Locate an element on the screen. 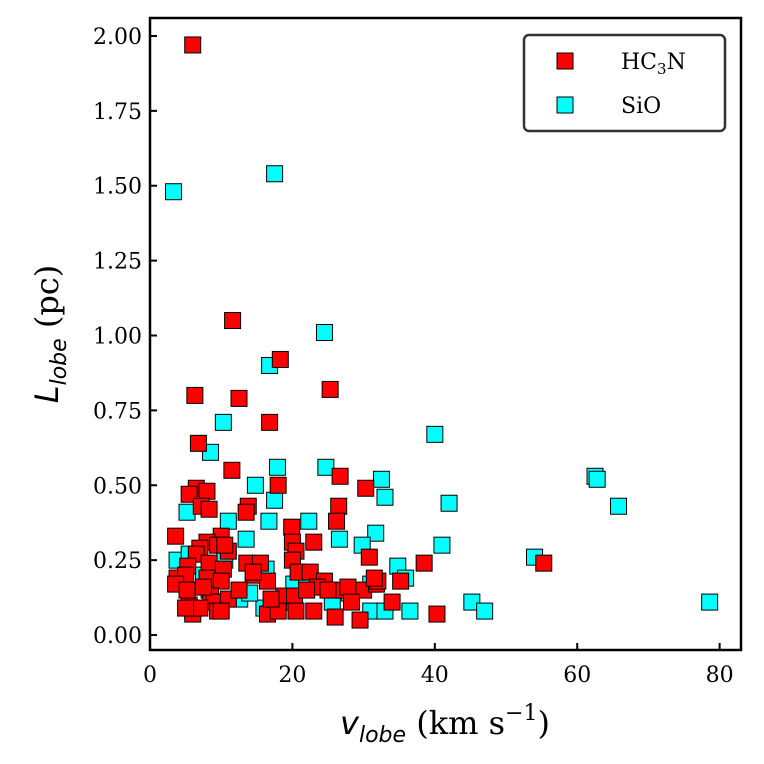  x-ticks: 0 20 40 60 80 is located at coordinates (438, 665).